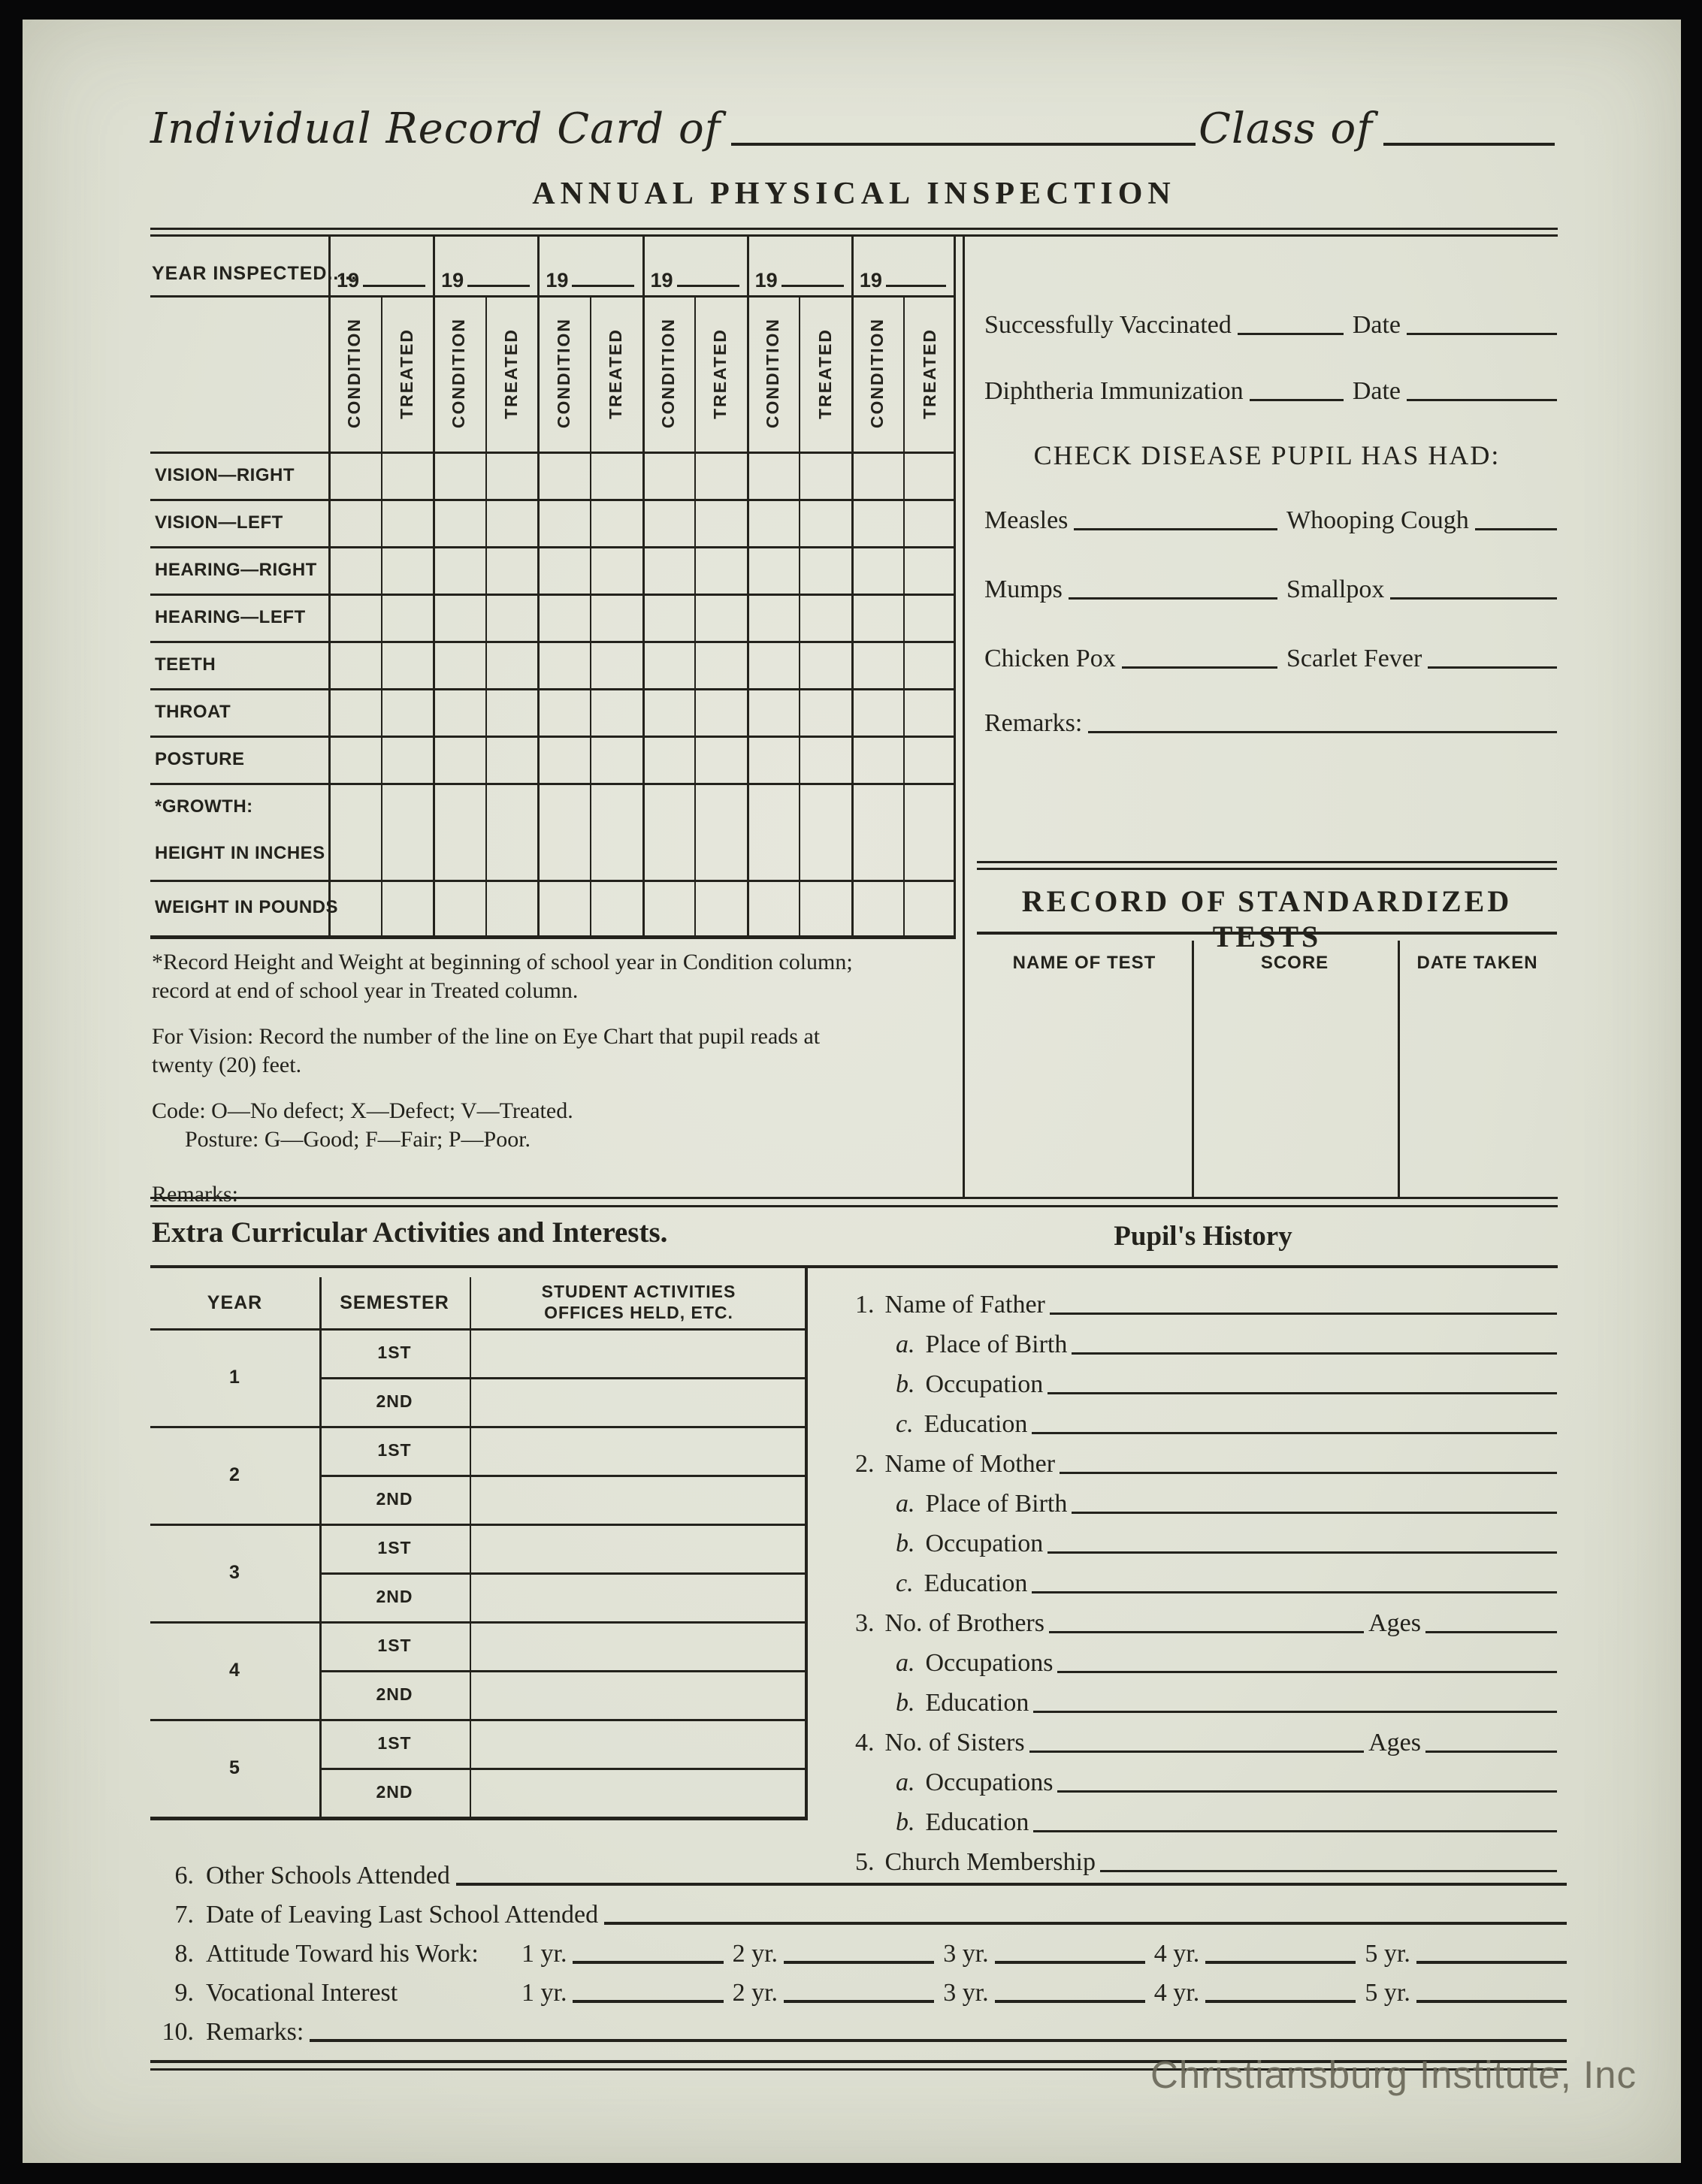 Image resolution: width=1702 pixels, height=2184 pixels. I want to click on history-item-label: Place of Birth, so click(996, 1504).